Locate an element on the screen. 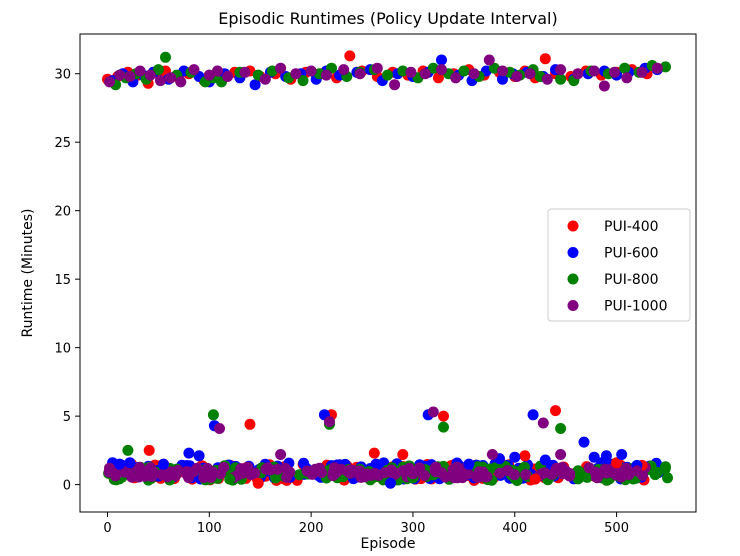  y-axis-label: Runtime (Minutes) is located at coordinates (28, 273).